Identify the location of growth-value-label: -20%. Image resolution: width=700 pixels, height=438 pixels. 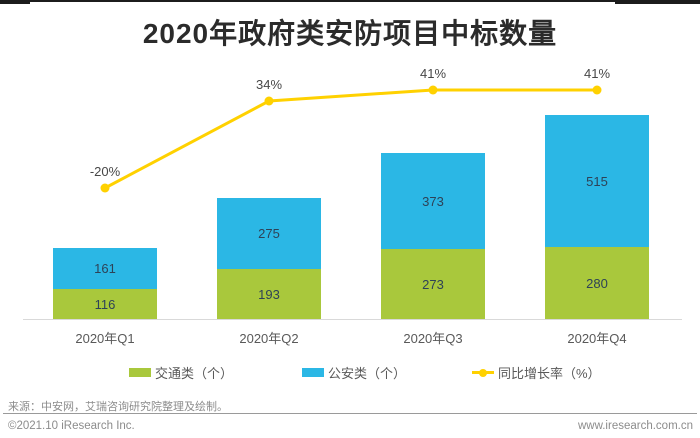
(105, 171).